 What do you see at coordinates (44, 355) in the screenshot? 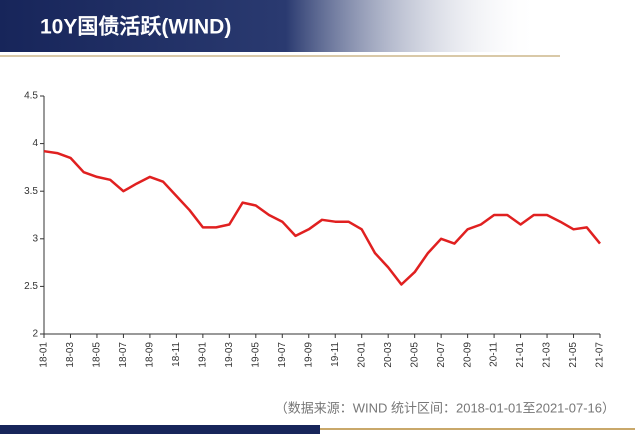
I see `x-tick-label: 18-01` at bounding box center [44, 355].